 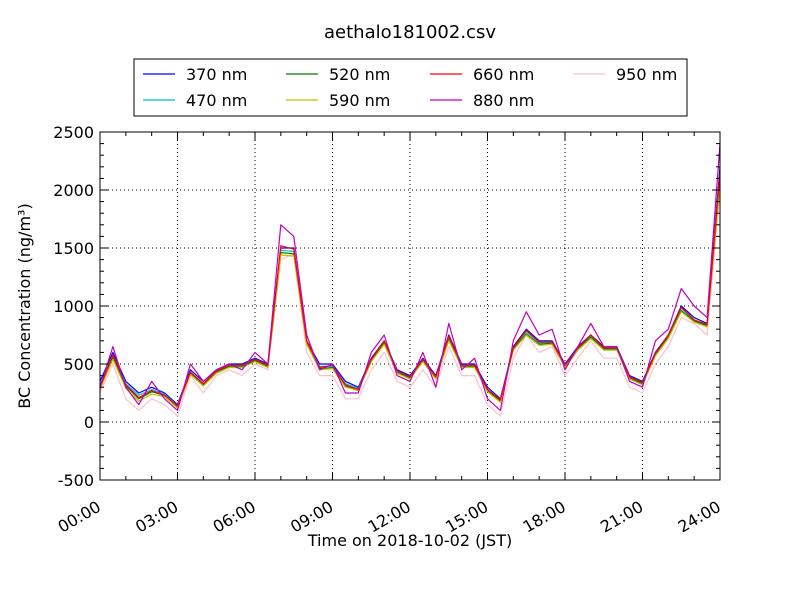 I want to click on legend-box, so click(x=410, y=87).